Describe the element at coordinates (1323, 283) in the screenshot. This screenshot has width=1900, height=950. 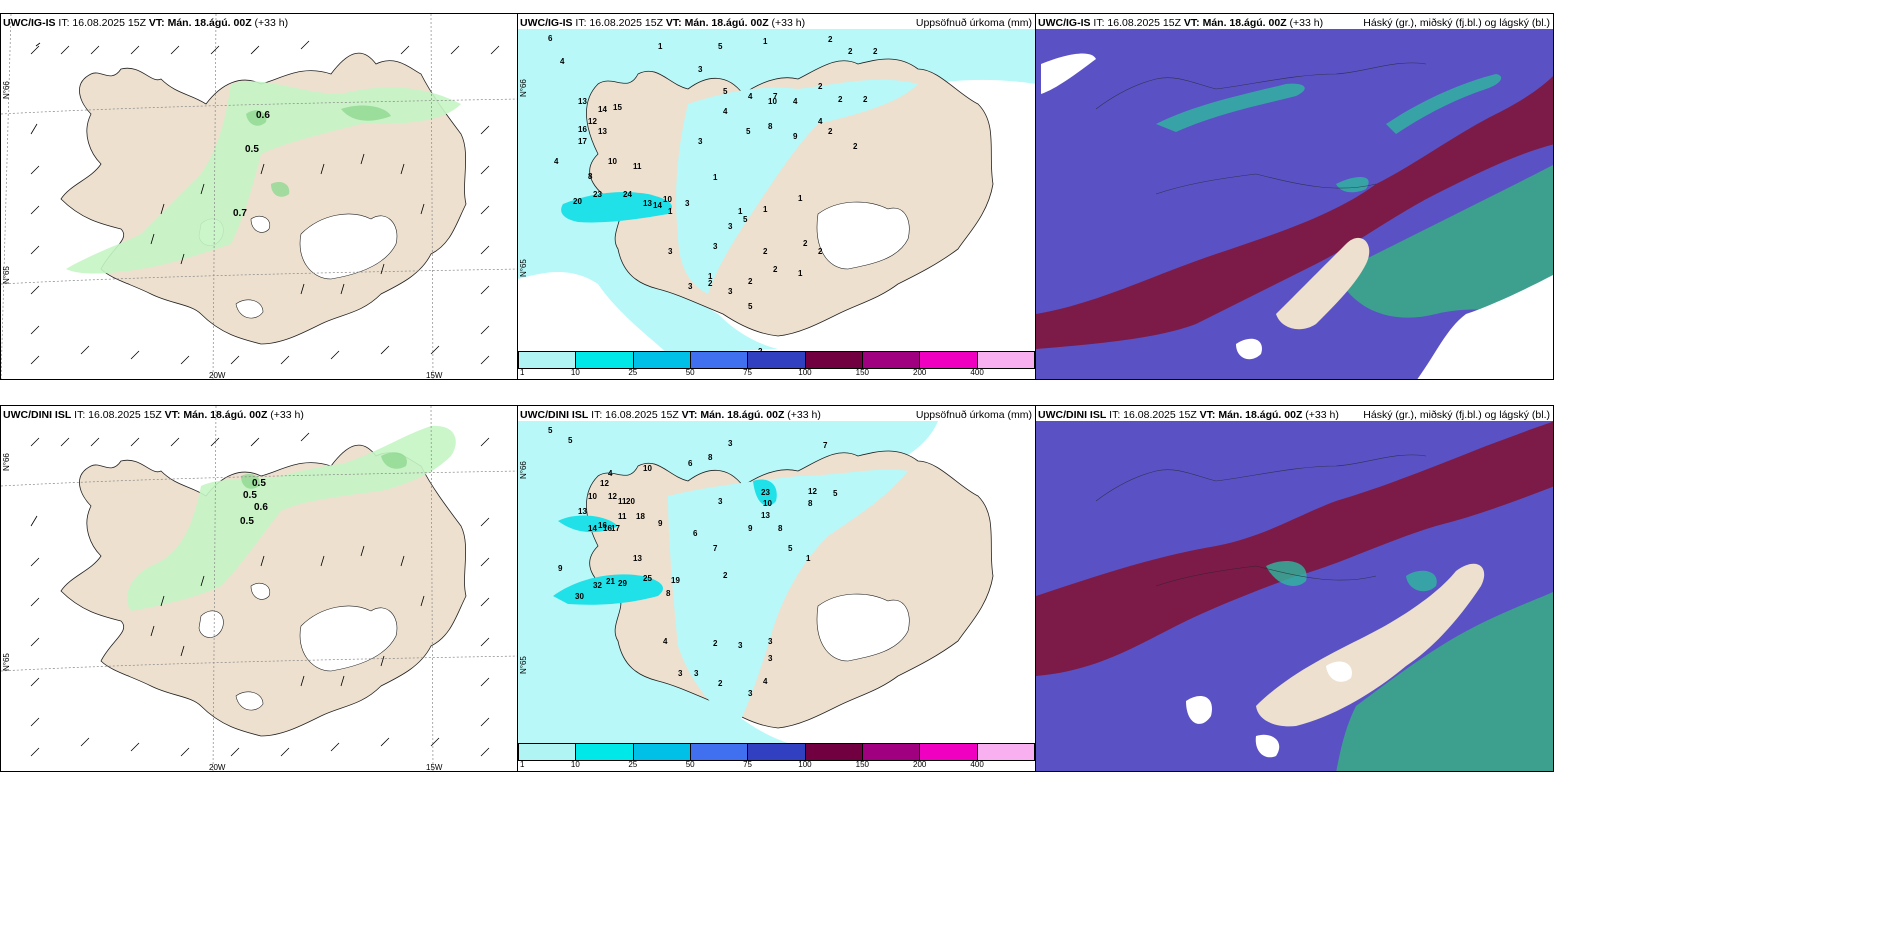
I see `land-visible` at that location.